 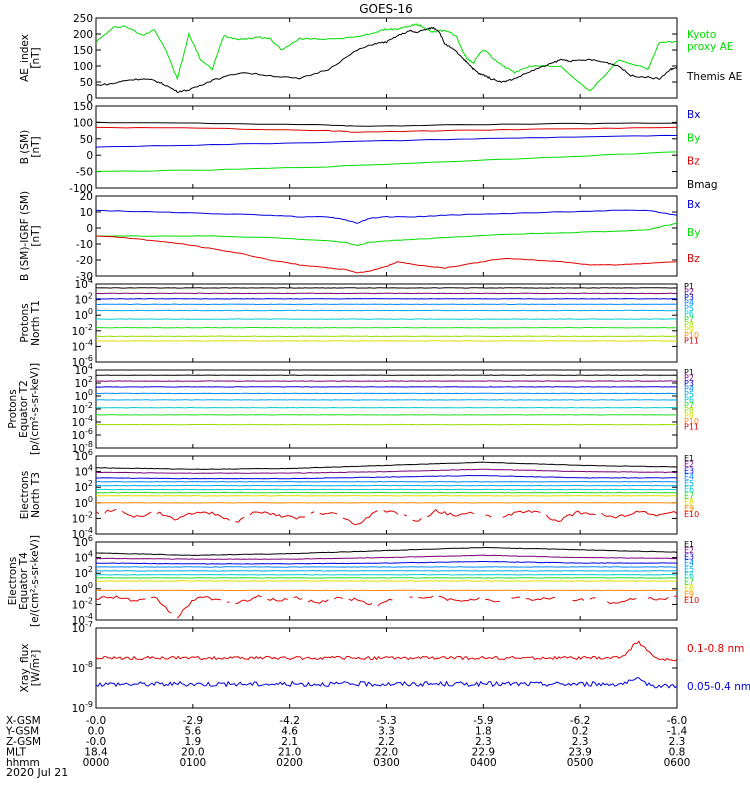 What do you see at coordinates (96, 763) in the screenshot?
I see `x-row-value: 0000` at bounding box center [96, 763].